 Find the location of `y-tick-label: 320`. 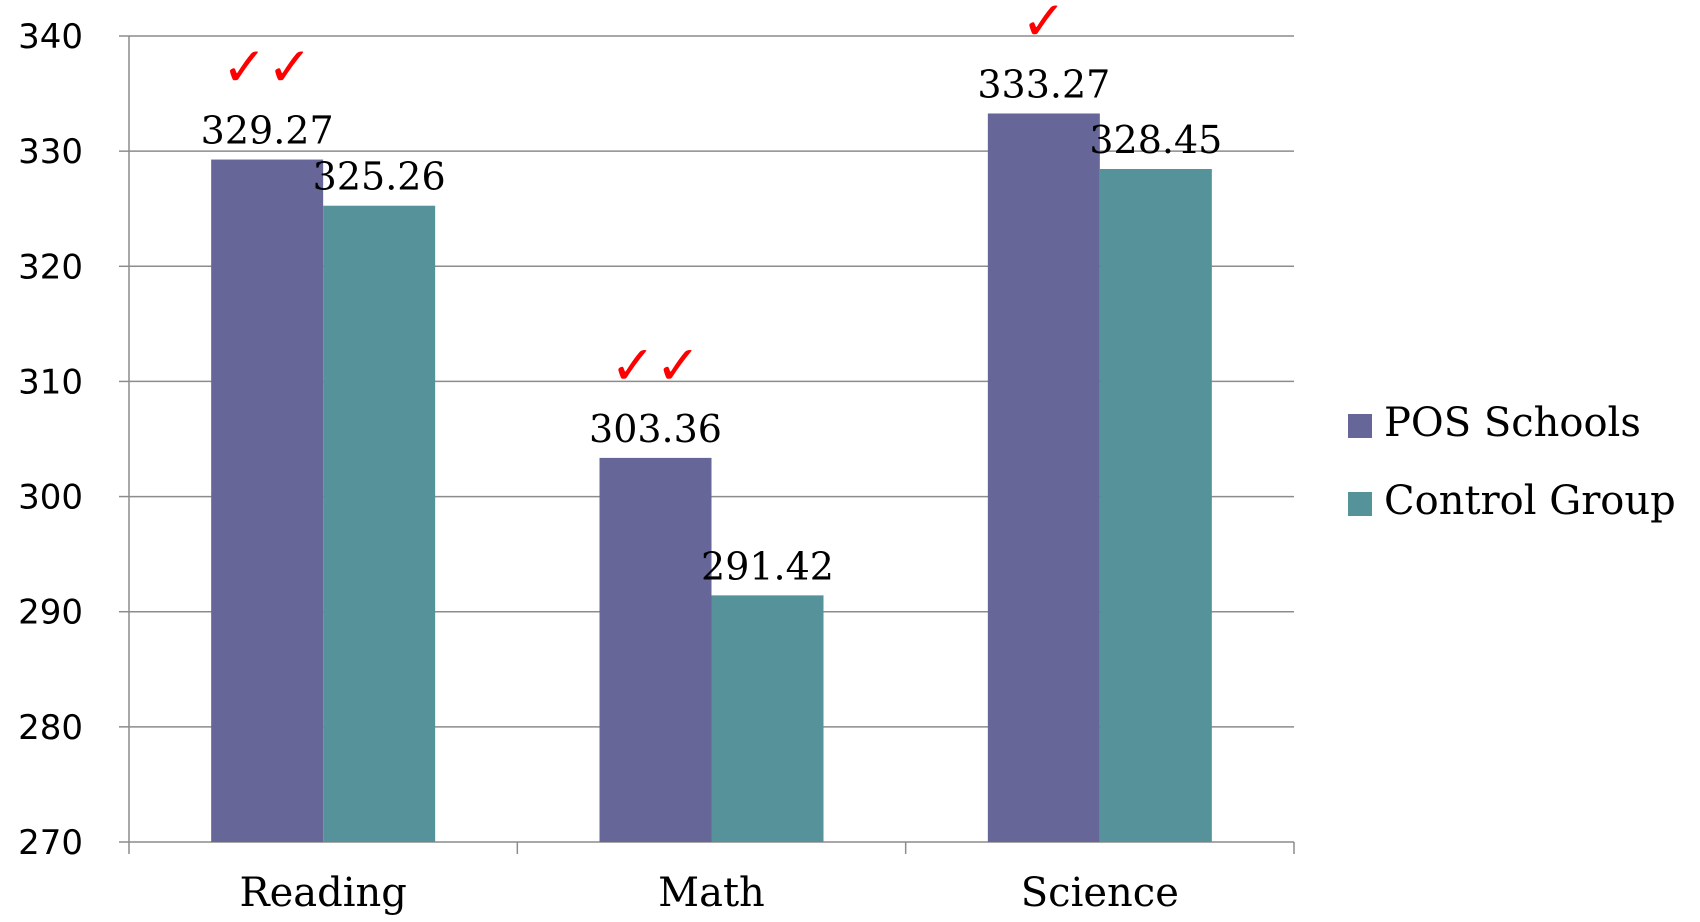

y-tick-label: 320 is located at coordinates (50, 267).